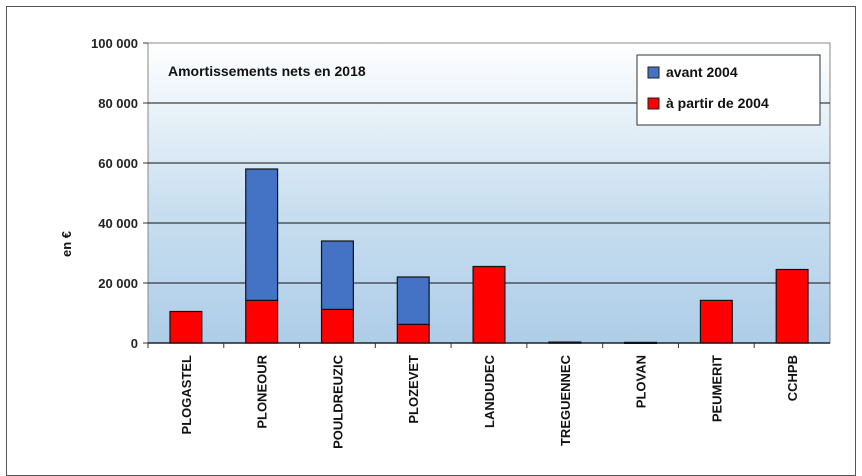 The image size is (862, 476). I want to click on legend-box, so click(728, 90).